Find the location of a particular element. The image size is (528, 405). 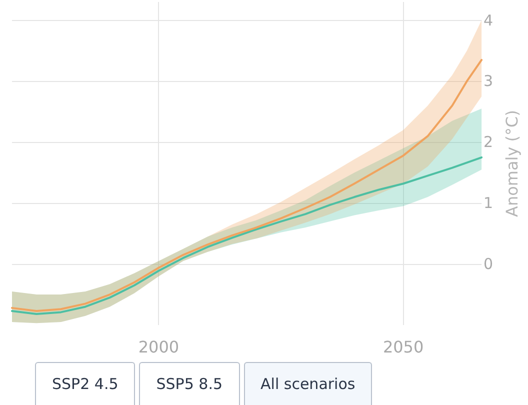

tab-button: All scenarios is located at coordinates (308, 383).